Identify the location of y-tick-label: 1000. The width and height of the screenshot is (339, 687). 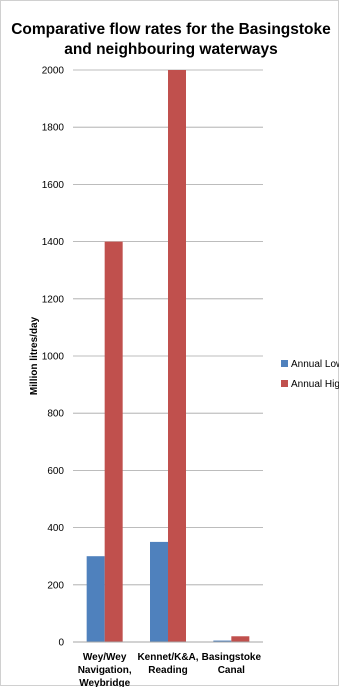
(53, 357).